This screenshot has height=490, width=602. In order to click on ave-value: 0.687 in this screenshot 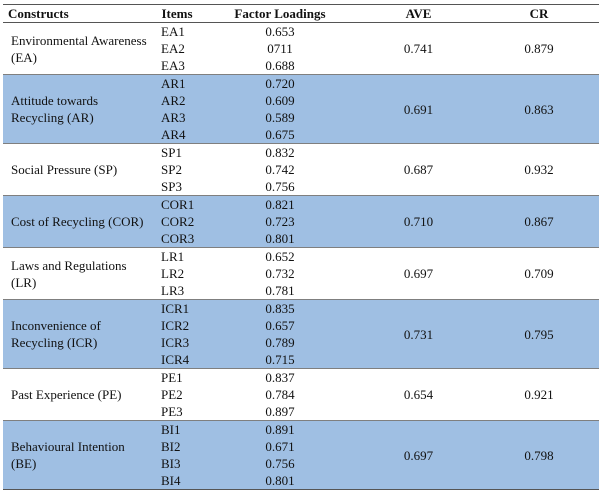, I will do `click(418, 169)`.